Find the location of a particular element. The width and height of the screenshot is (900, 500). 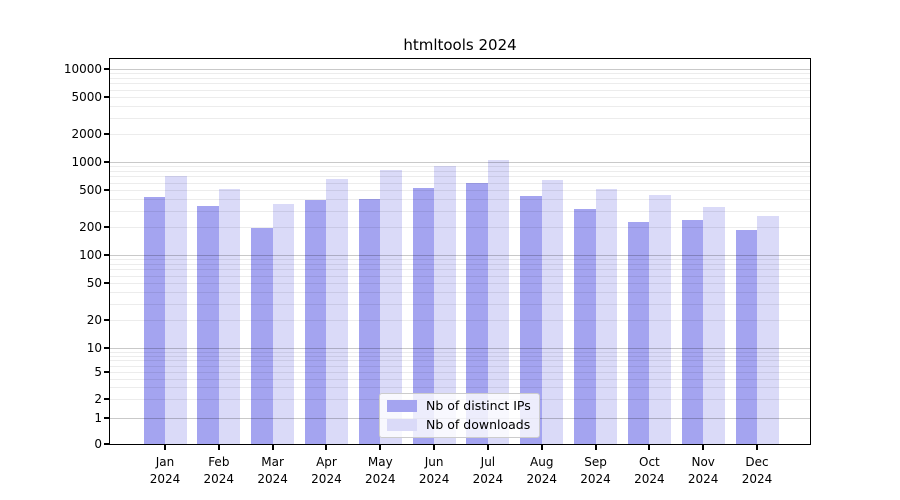

legend-label-distinct-ips: Nb of distinct IPs is located at coordinates (478, 405).